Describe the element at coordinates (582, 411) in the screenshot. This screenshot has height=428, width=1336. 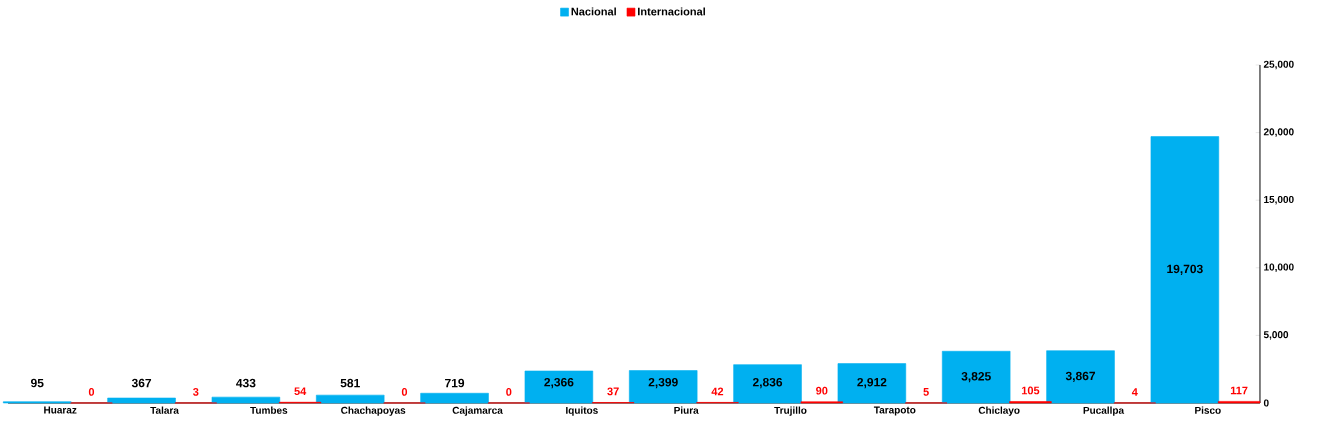
I see `x-tick-label: Iquitos` at that location.